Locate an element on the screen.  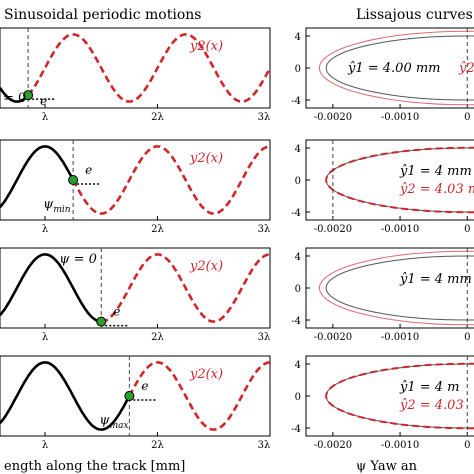
right-title: Lissajous curves is located at coordinates (414, 15).